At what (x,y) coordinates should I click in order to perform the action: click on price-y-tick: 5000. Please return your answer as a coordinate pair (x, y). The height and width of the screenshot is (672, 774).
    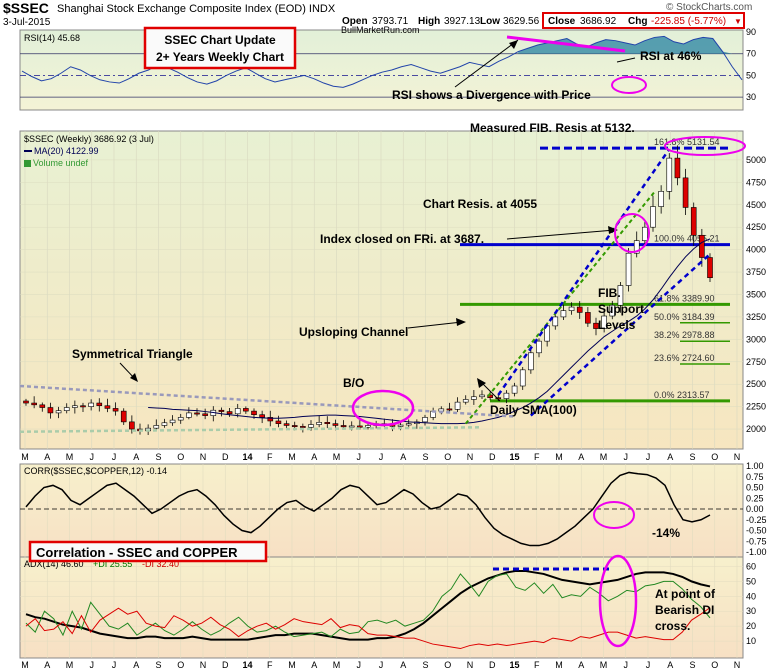
    Looking at the image, I should click on (756, 160).